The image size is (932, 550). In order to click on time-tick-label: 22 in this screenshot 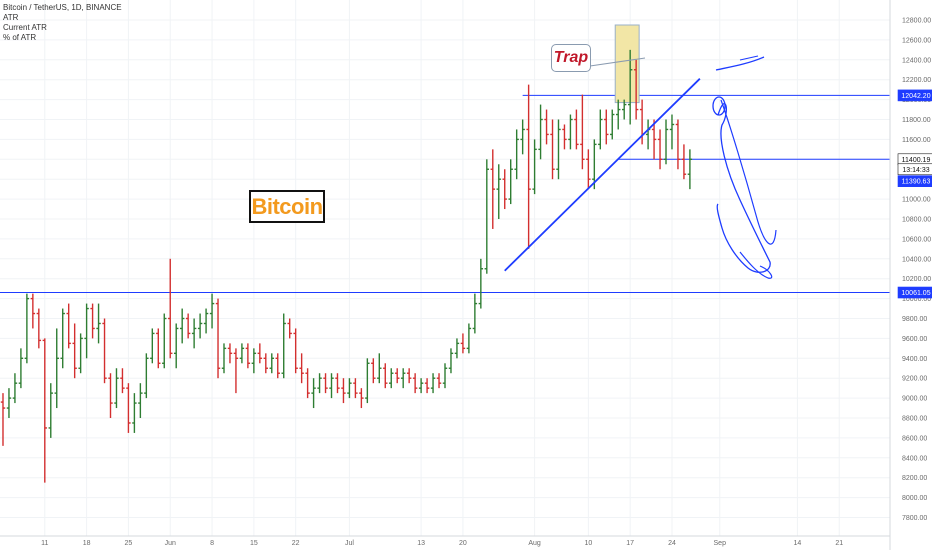, I will do `click(296, 543)`.